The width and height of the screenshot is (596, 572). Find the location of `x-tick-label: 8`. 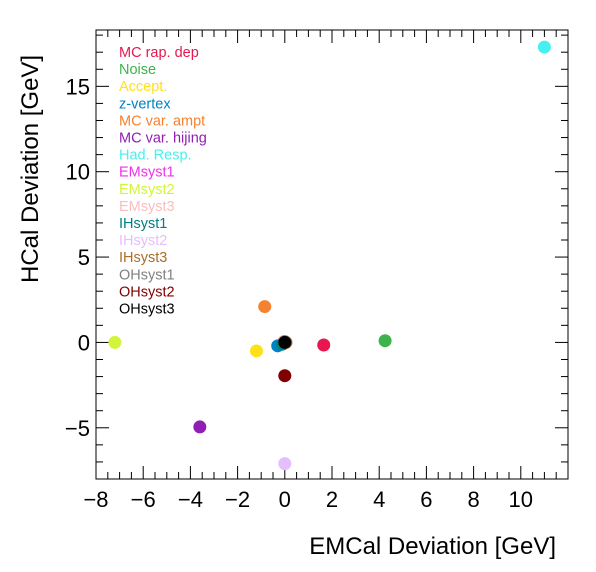

x-tick-label: 8 is located at coordinates (473, 499).